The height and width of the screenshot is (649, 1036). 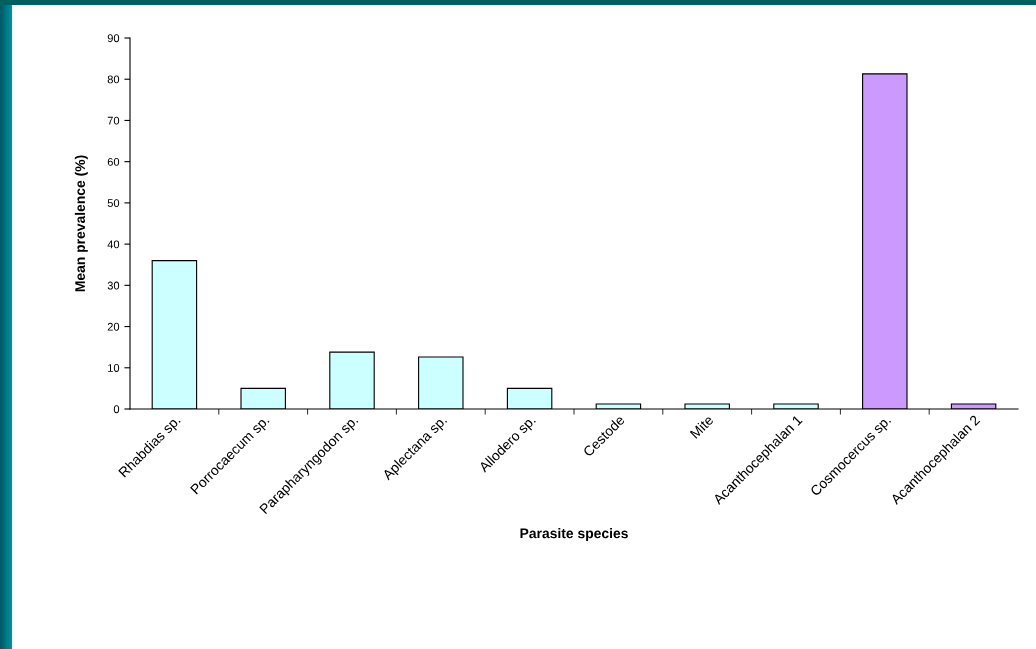 What do you see at coordinates (113, 79) in the screenshot?
I see `y-tick-label: 80` at bounding box center [113, 79].